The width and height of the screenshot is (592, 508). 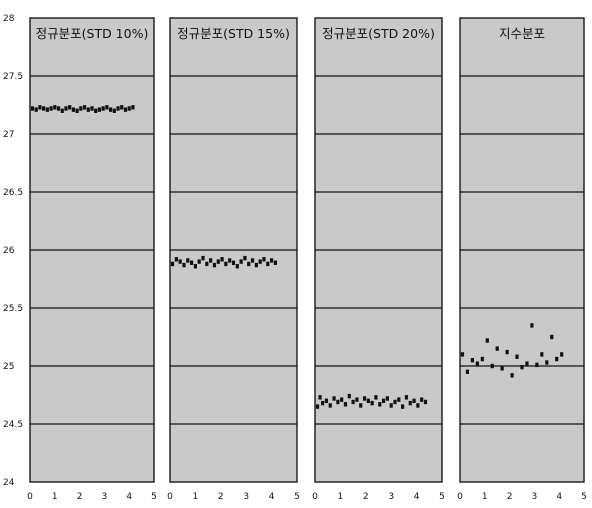 I want to click on y-tick-label: 28, so click(x=9, y=19).